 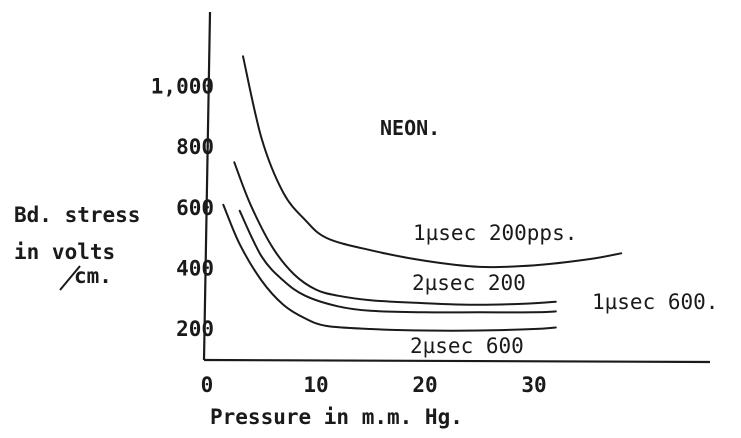 What do you see at coordinates (410, 128) in the screenshot?
I see `chart-title: NEON.` at bounding box center [410, 128].